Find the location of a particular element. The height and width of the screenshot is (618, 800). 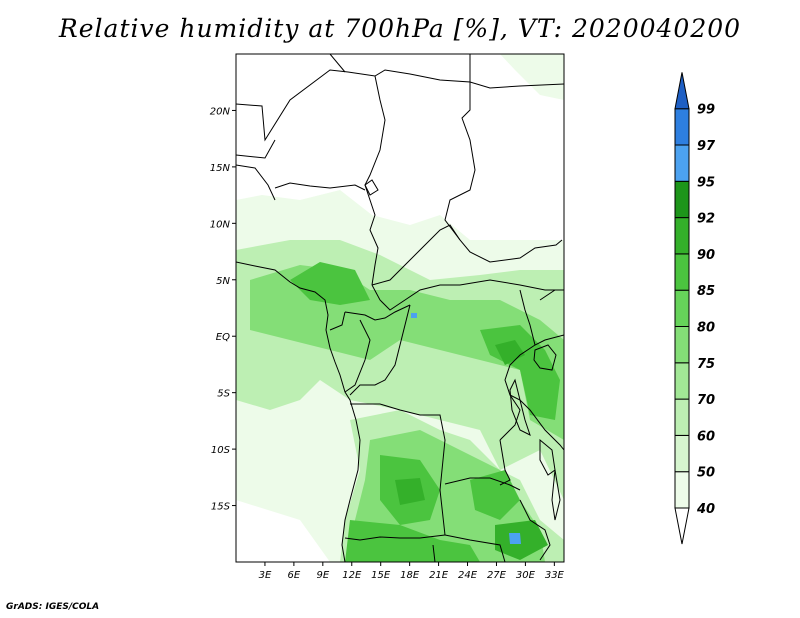

rh-90-region-s is located at coordinates (410, 491).